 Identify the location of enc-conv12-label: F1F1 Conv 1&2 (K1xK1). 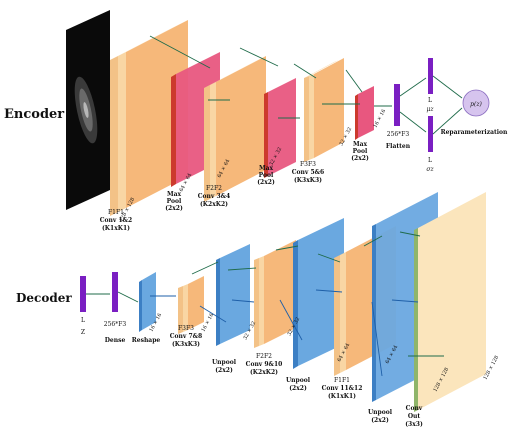
(116, 220).